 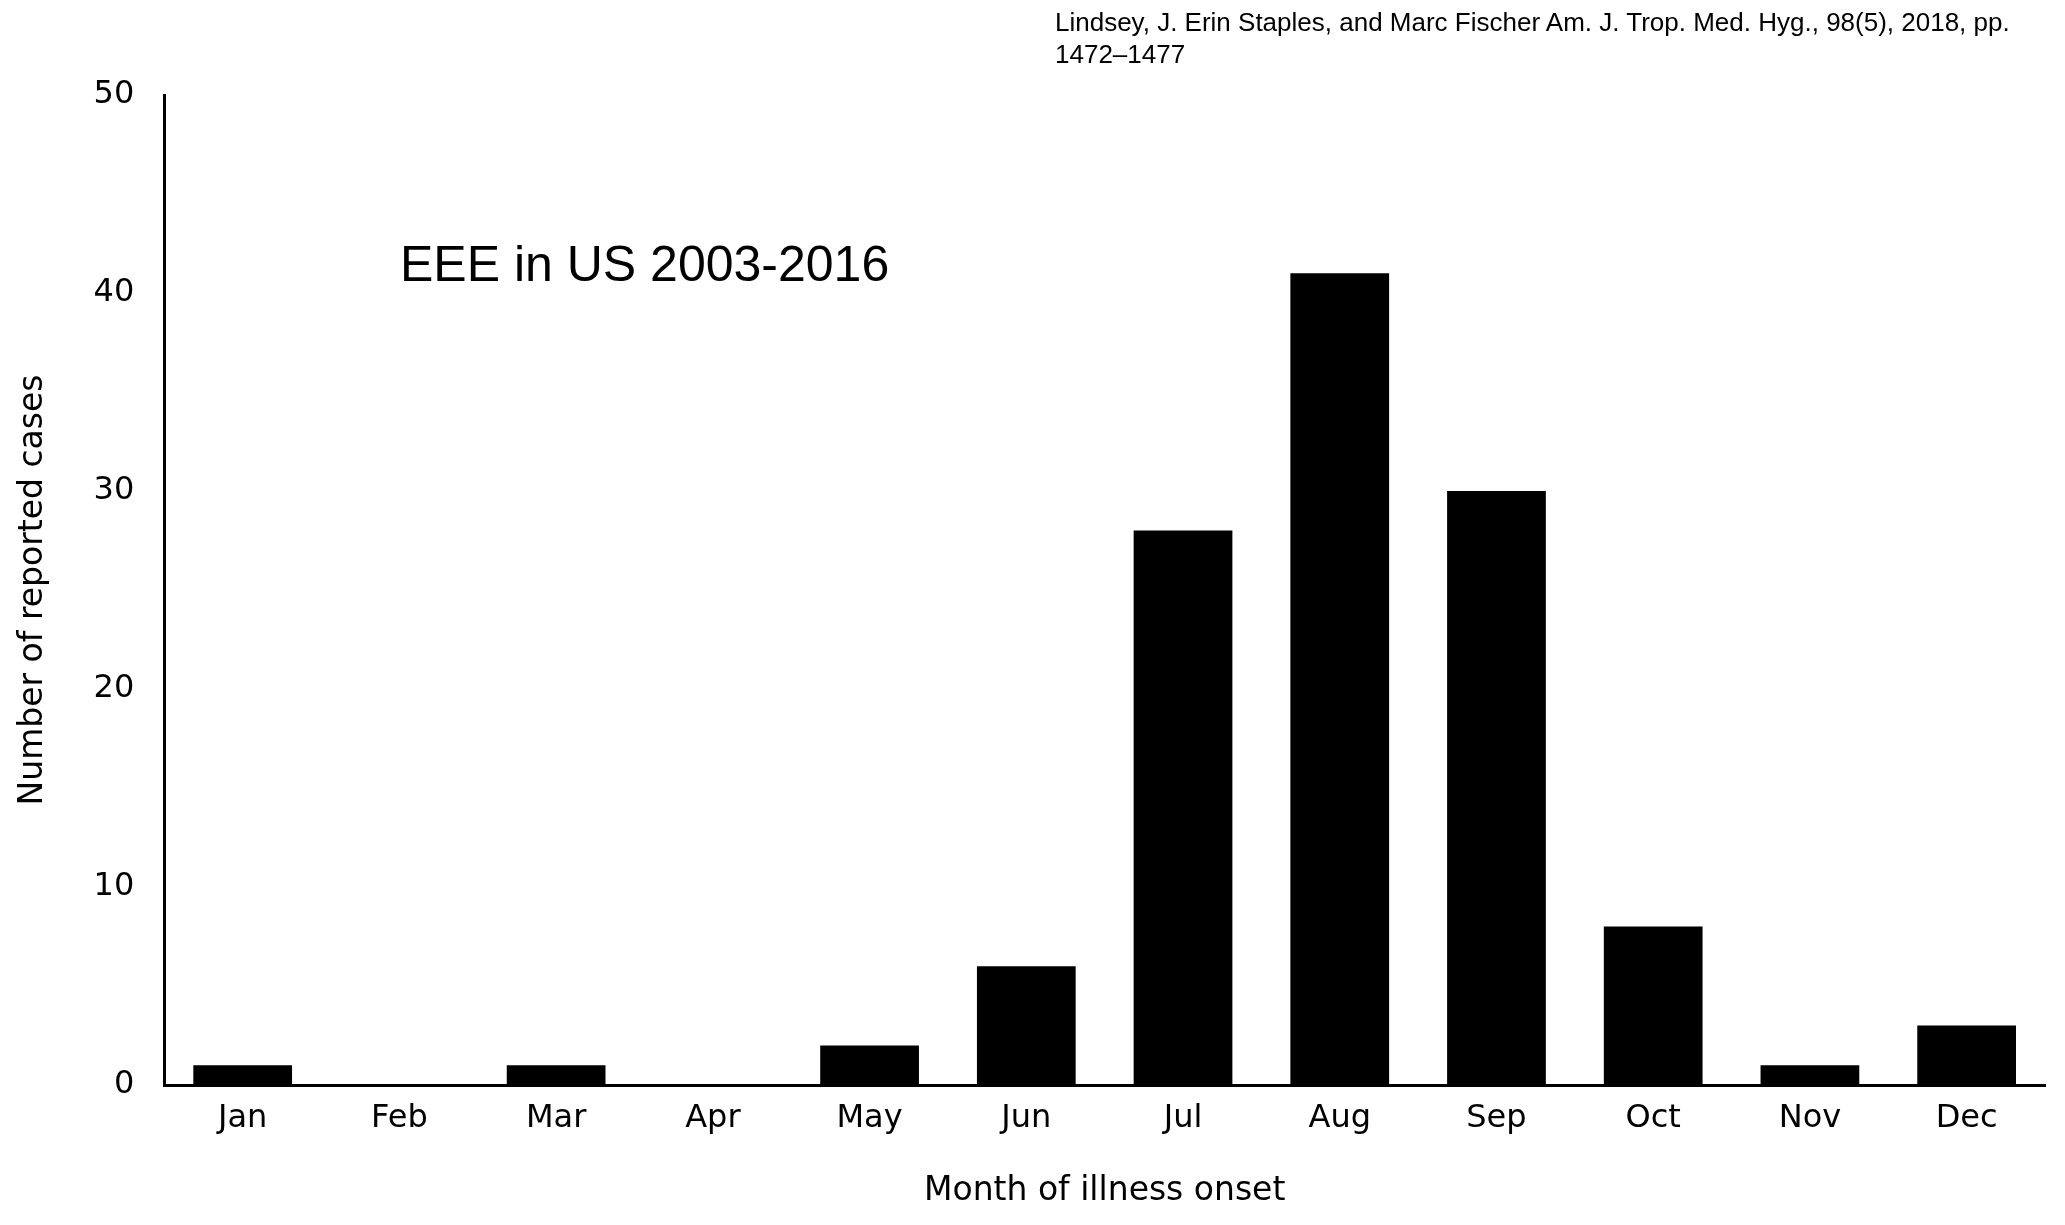 I want to click on y-tick-label: 0, so click(x=124, y=1082).